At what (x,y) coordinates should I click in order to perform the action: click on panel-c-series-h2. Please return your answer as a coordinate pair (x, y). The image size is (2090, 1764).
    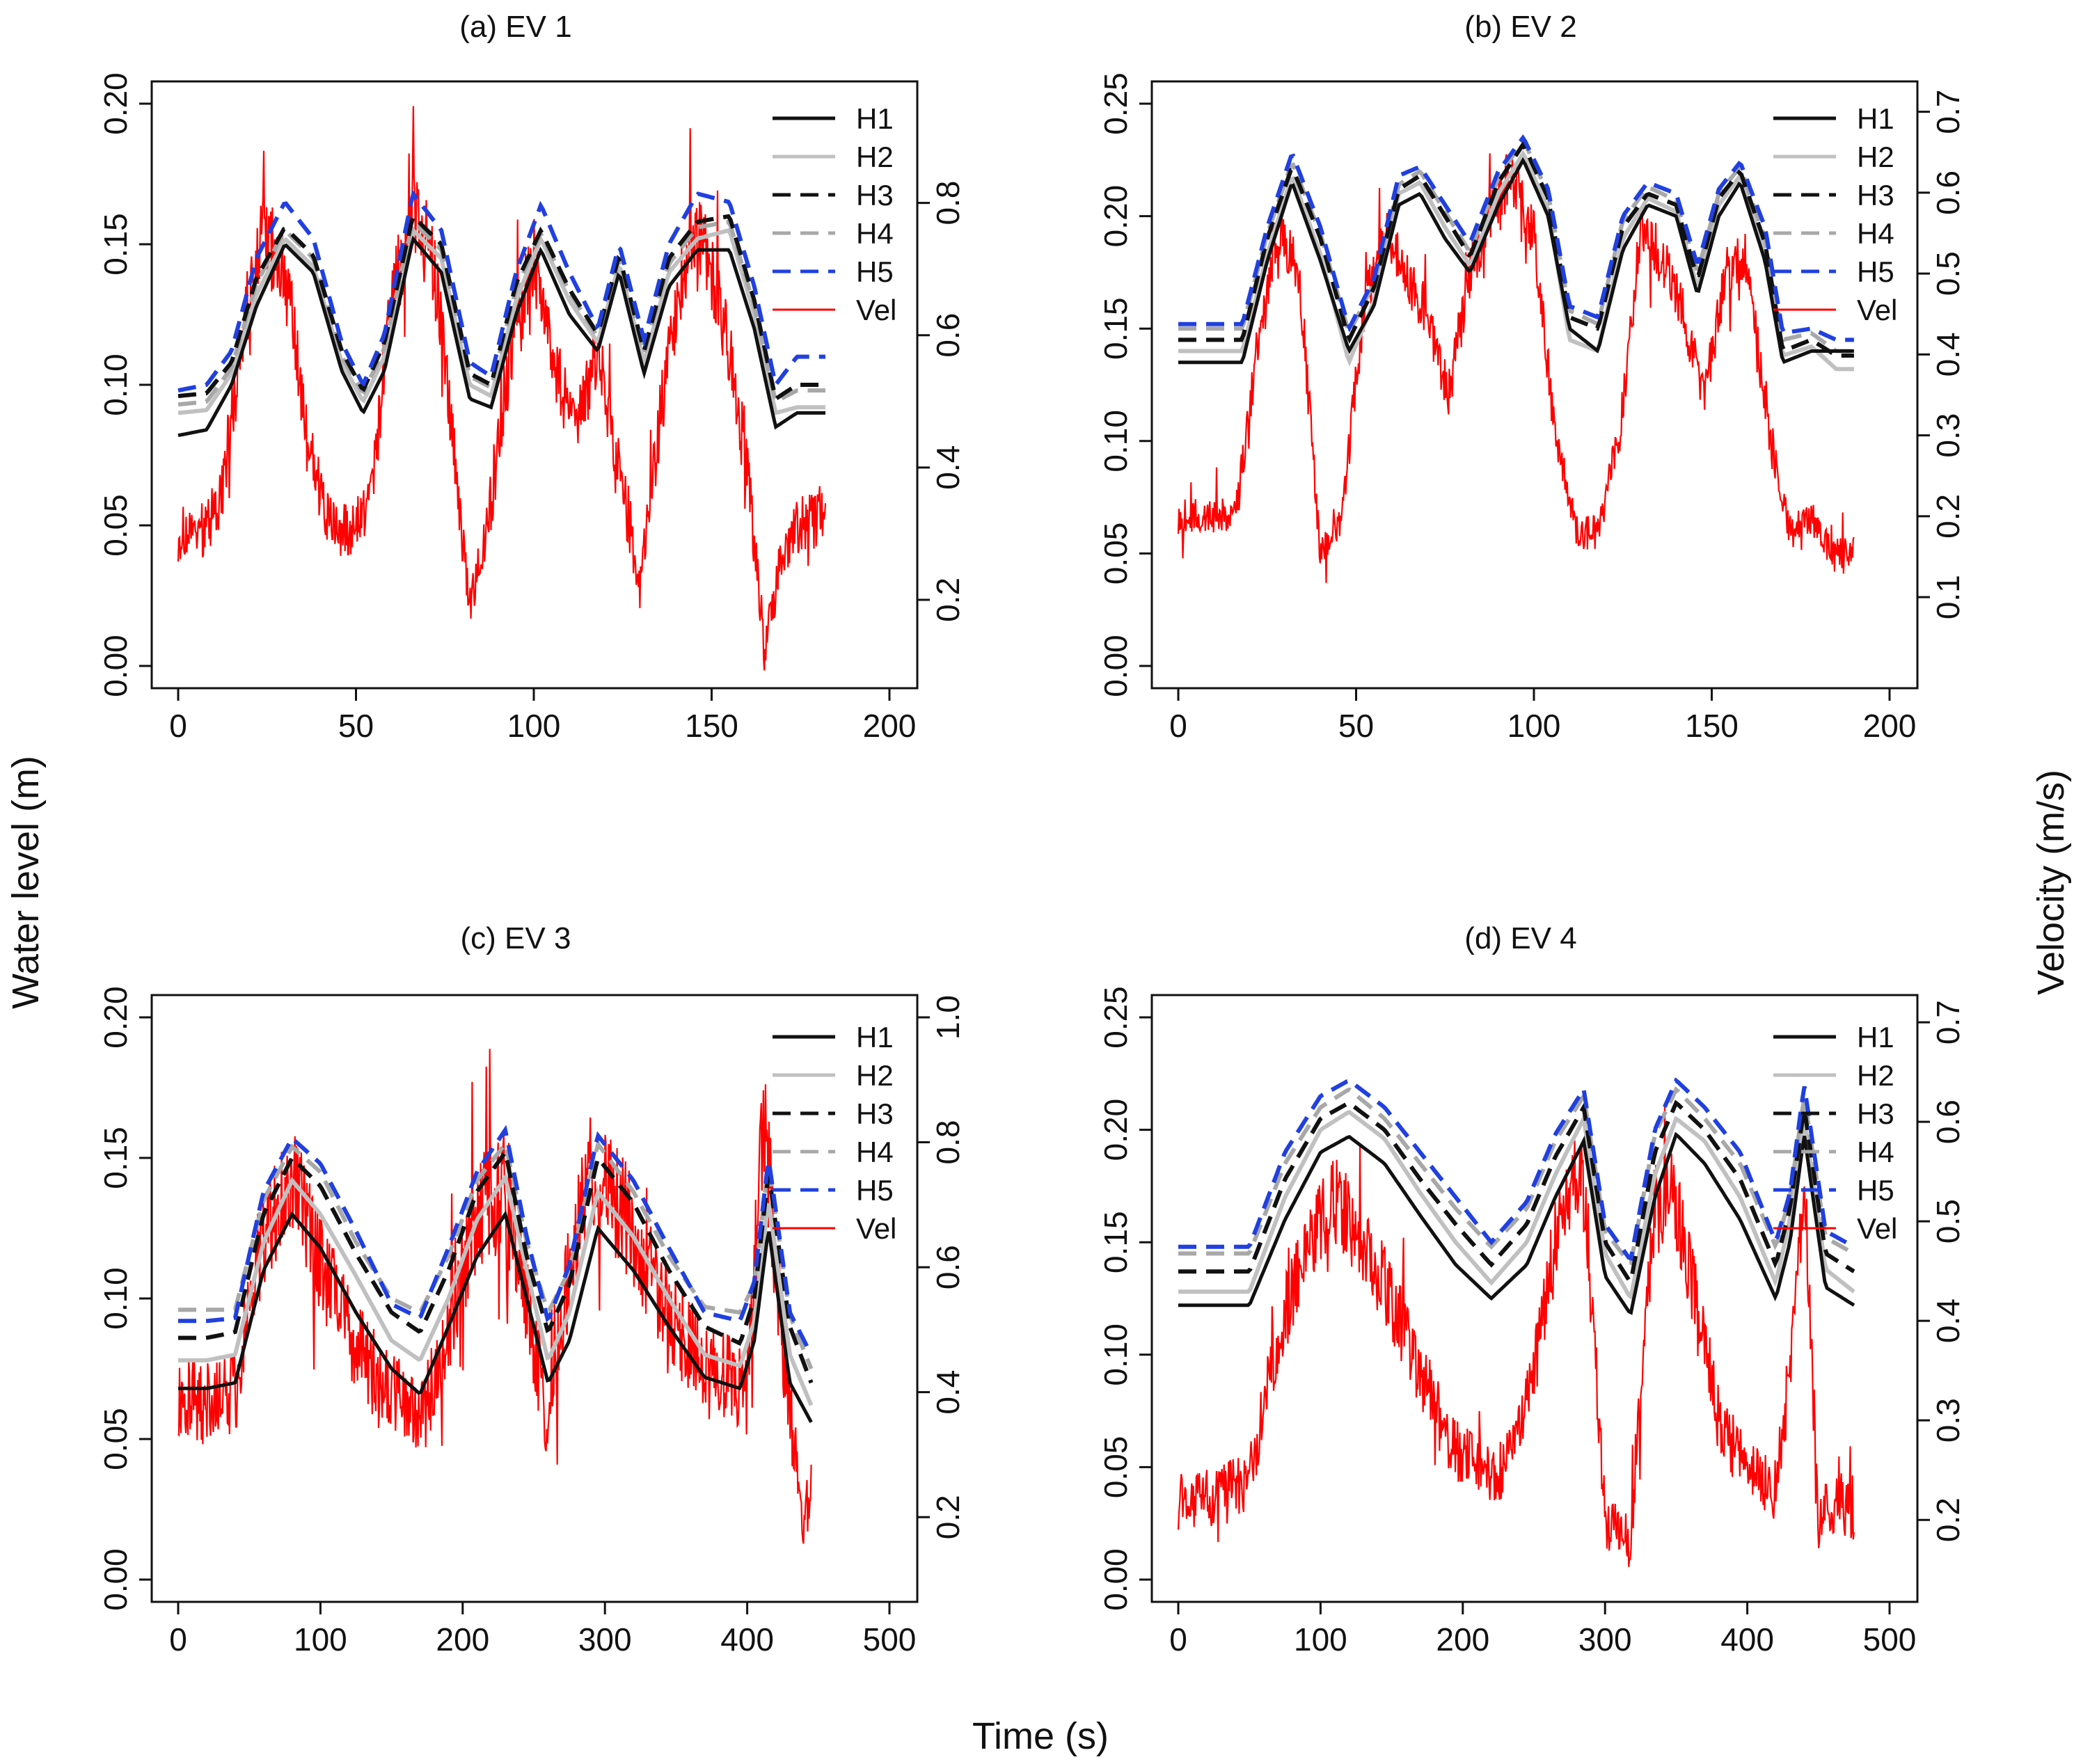
    Looking at the image, I should click on (496, 1289).